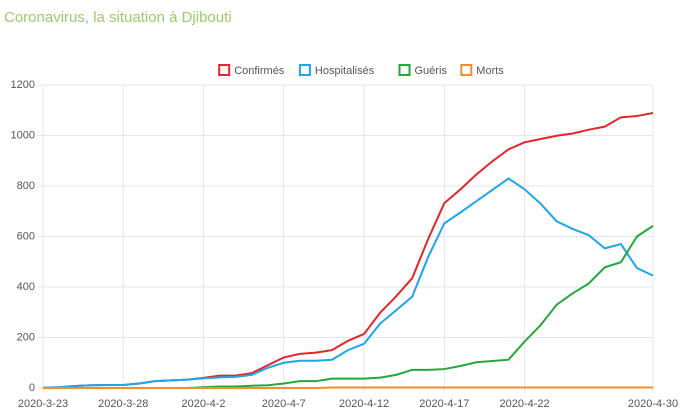 This screenshot has height=414, width=680. Describe the element at coordinates (23, 135) in the screenshot. I see `y-tick-label: 1000` at that location.